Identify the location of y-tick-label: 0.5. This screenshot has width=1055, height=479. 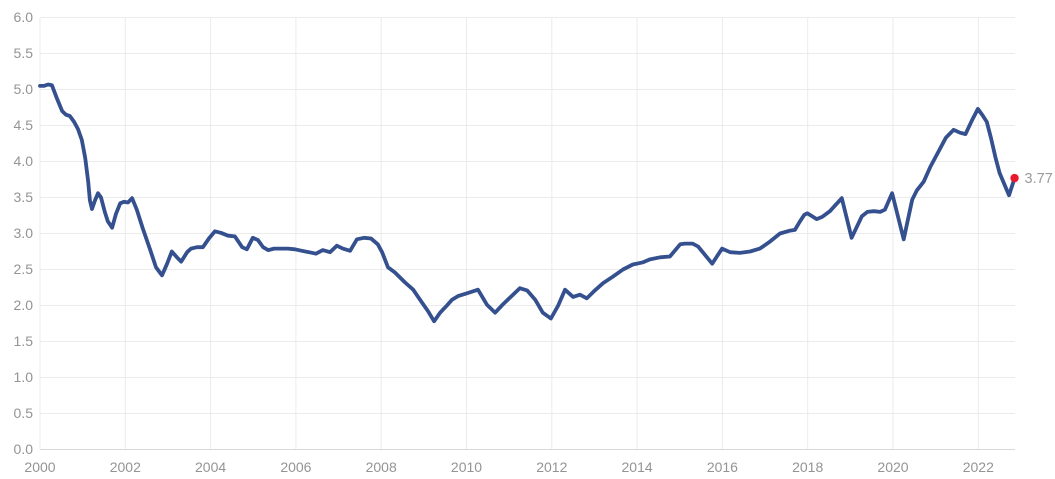
(24, 413).